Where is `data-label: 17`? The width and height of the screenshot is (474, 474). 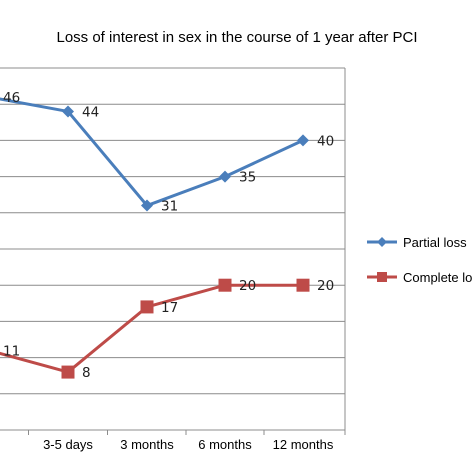
data-label: 17 is located at coordinates (169, 308).